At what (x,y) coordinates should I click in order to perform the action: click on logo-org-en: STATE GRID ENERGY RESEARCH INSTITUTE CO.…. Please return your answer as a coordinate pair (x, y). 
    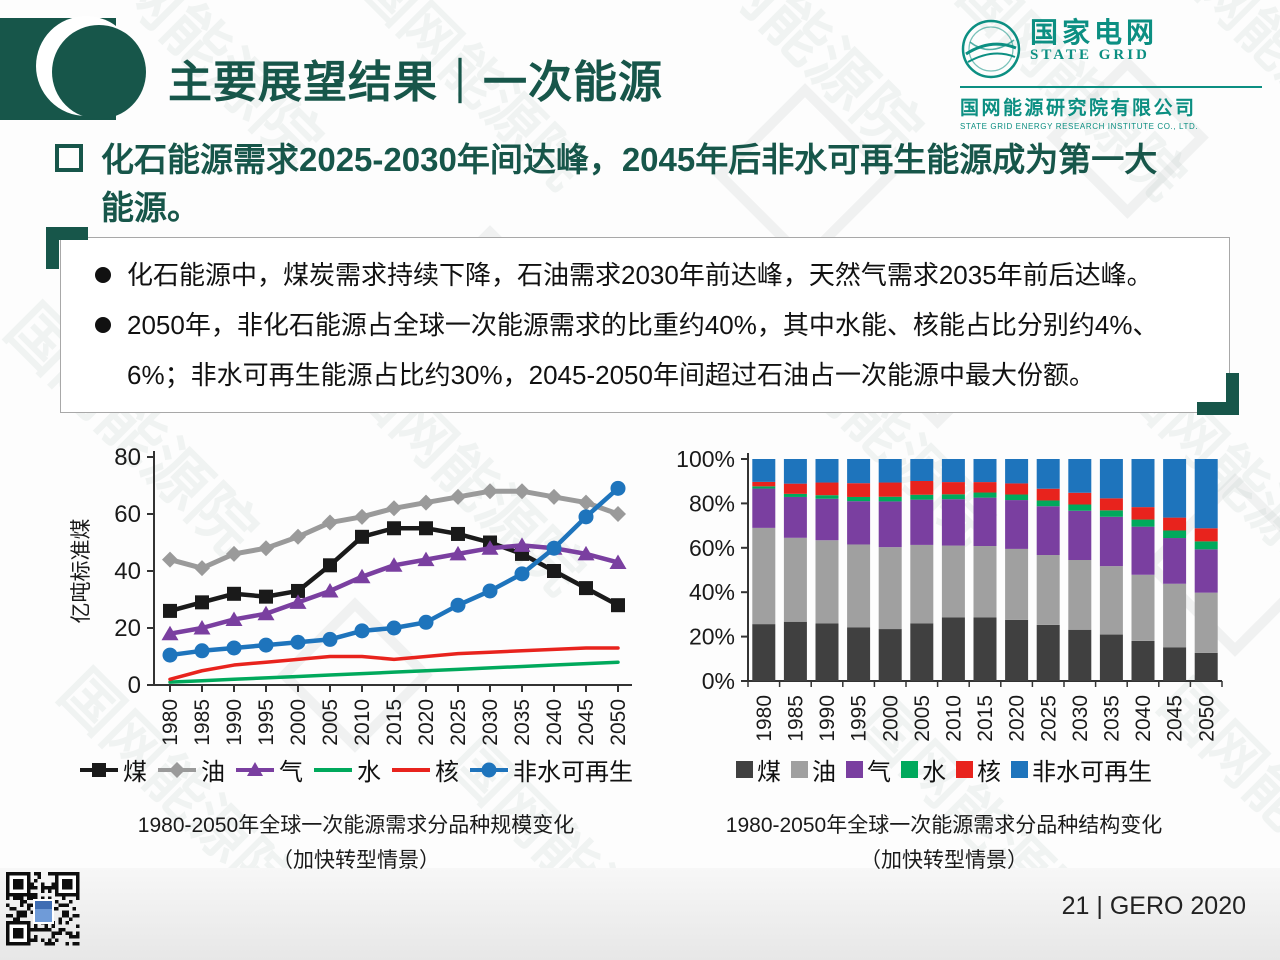
    Looking at the image, I should click on (1079, 126).